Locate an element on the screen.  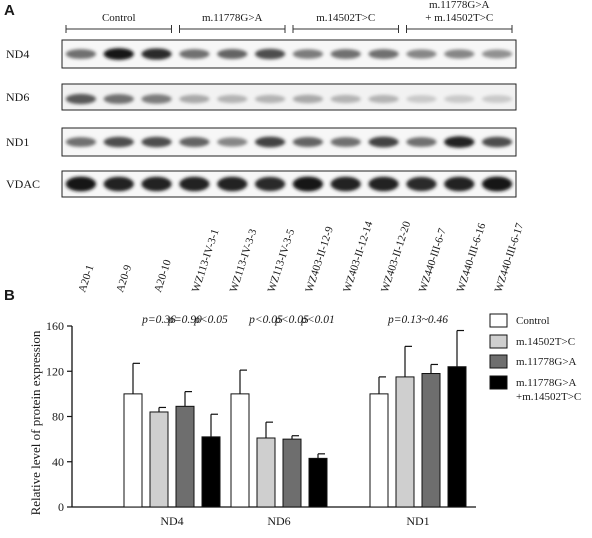
lane-label: WZ440-III-6-17 is located at coordinates (510, 257).